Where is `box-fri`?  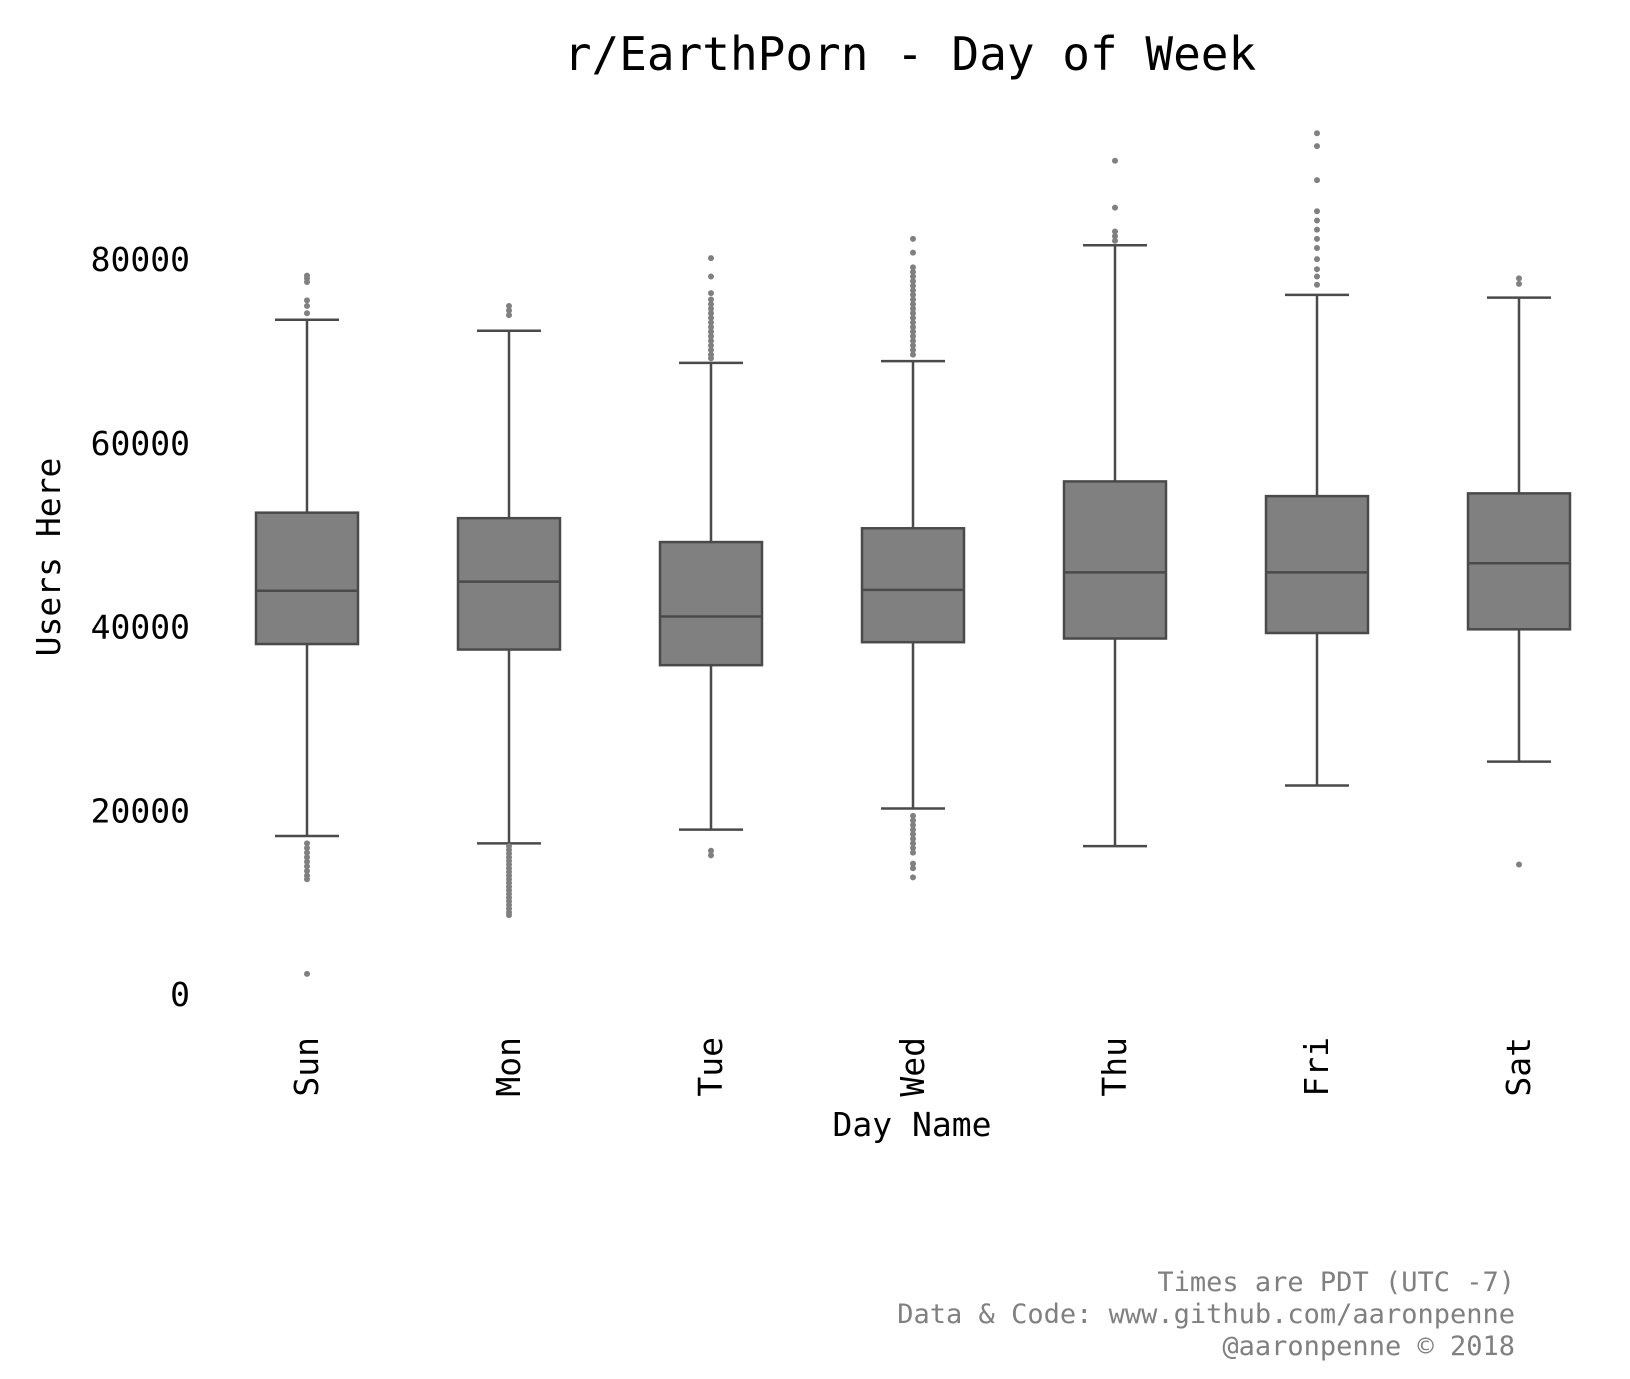
box-fri is located at coordinates (1317, 458).